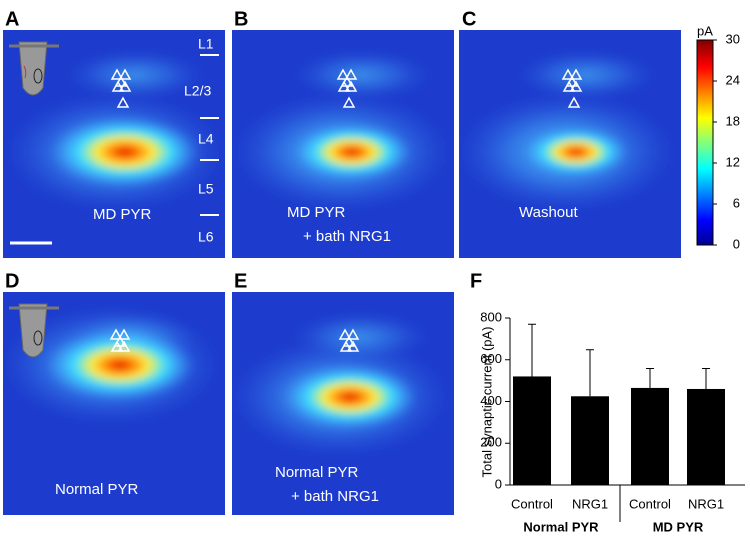  What do you see at coordinates (197, 91) in the screenshot?
I see `layer-label: L2/3` at bounding box center [197, 91].